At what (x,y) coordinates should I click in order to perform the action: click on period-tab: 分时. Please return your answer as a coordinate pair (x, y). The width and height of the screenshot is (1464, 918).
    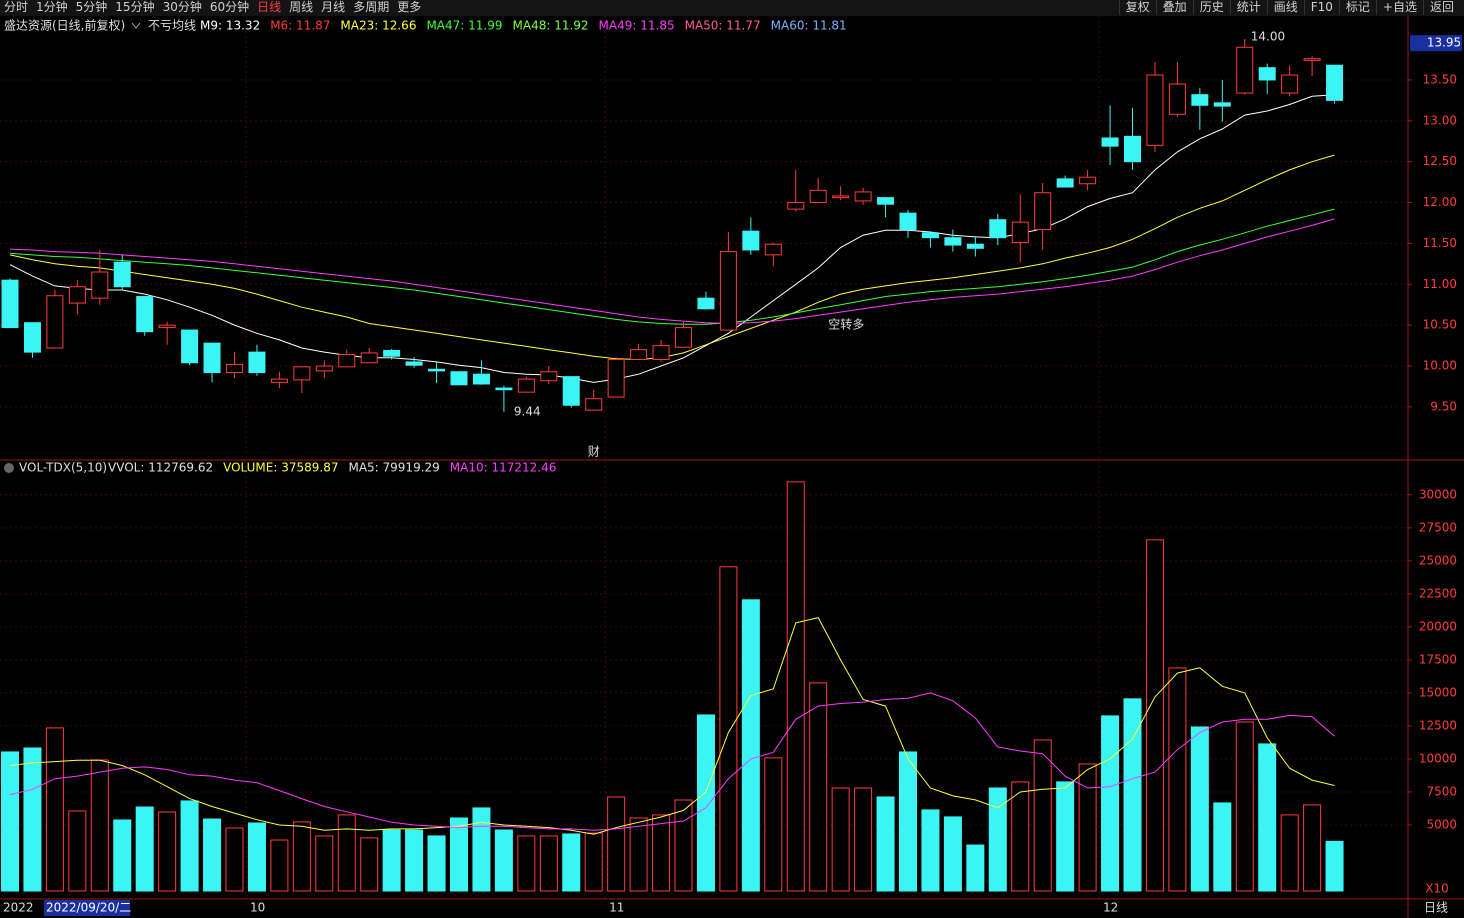
    Looking at the image, I should click on (16, 7).